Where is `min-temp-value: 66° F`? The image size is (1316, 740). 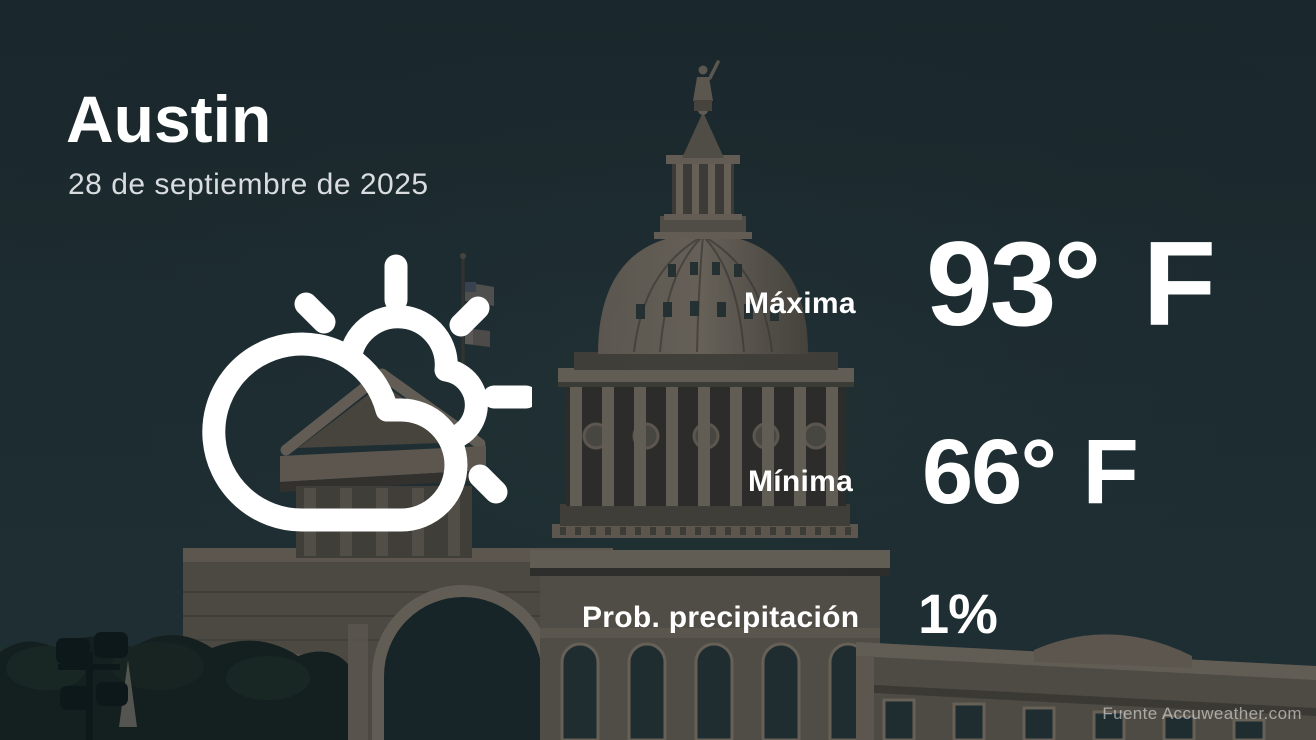 min-temp-value: 66° F is located at coordinates (1030, 472).